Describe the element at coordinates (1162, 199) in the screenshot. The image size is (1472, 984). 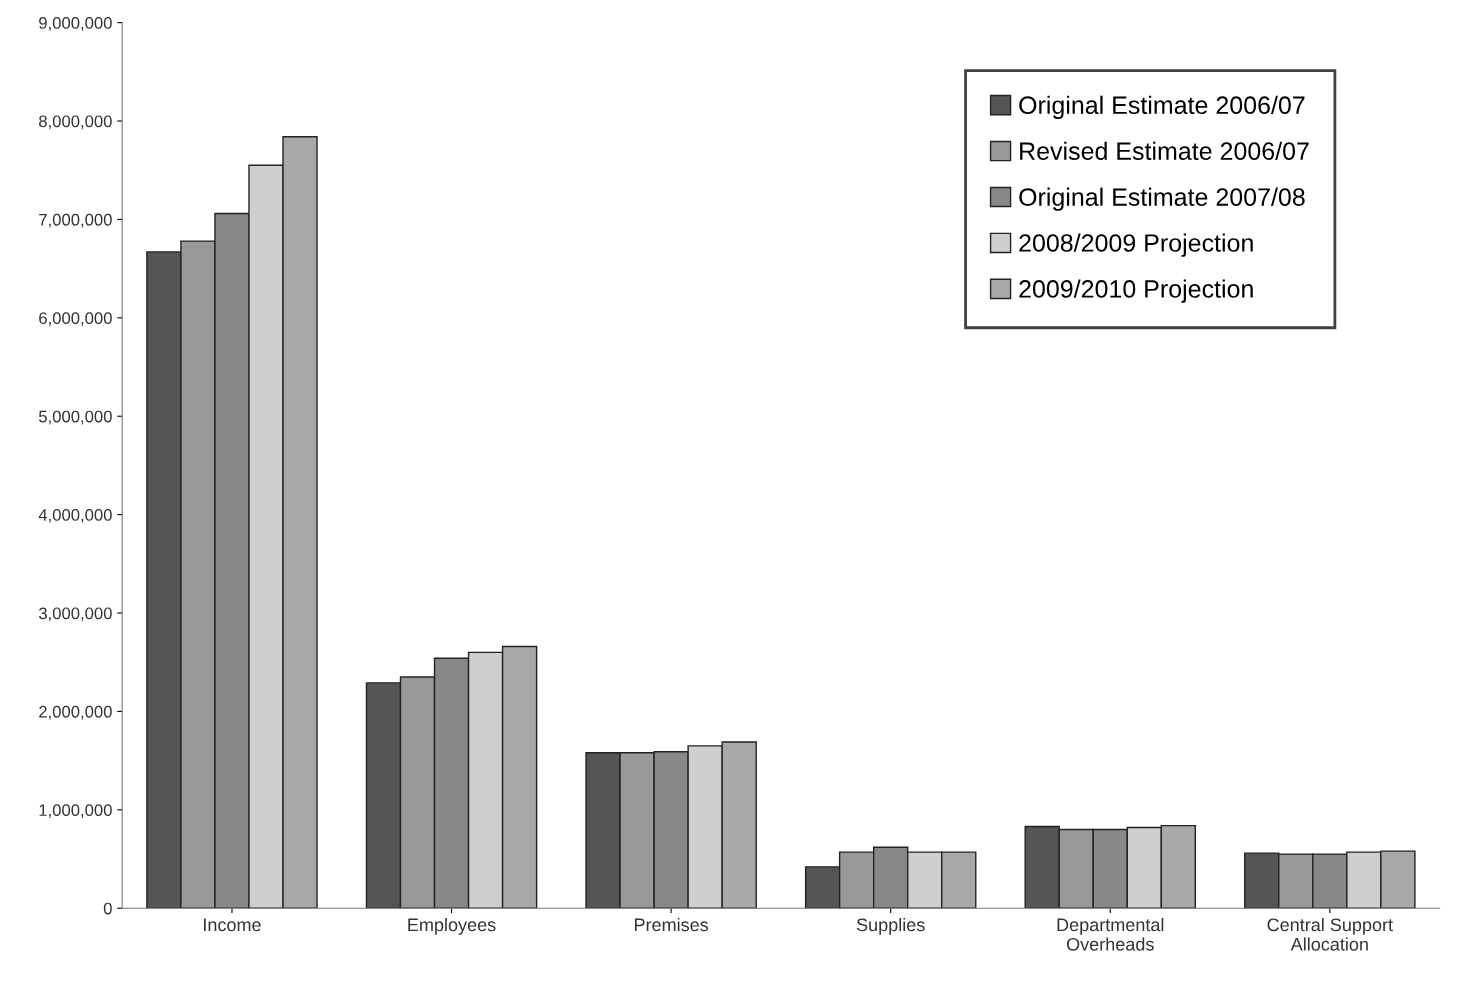
I see `legend-label: Original Estimate 2007/08` at that location.